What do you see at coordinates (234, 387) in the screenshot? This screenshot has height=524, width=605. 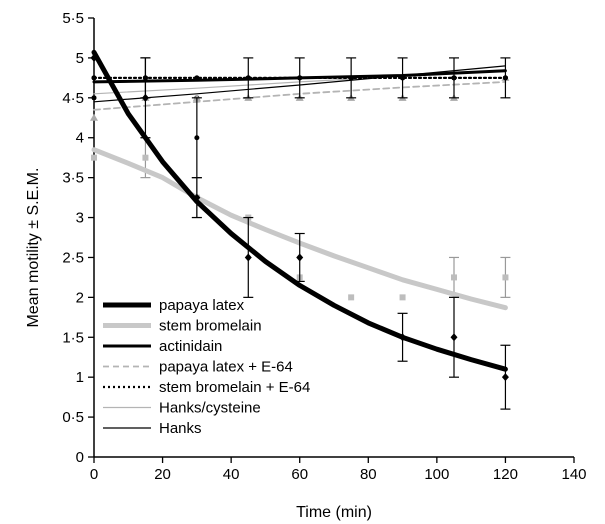 I see `legend-label: stem bromelain + E-64` at bounding box center [234, 387].